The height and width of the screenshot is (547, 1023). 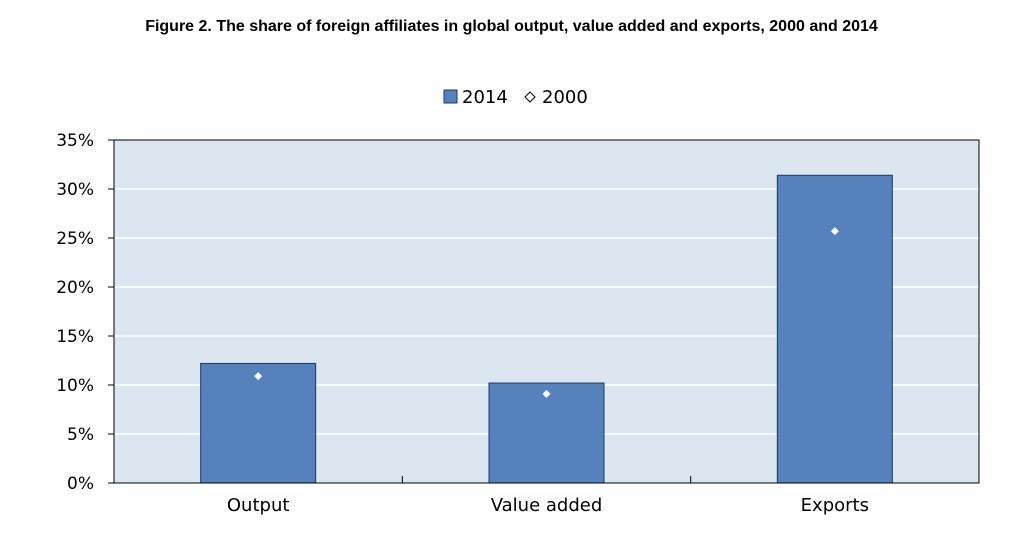 What do you see at coordinates (75, 288) in the screenshot?
I see `y-tick-label: 20%` at bounding box center [75, 288].